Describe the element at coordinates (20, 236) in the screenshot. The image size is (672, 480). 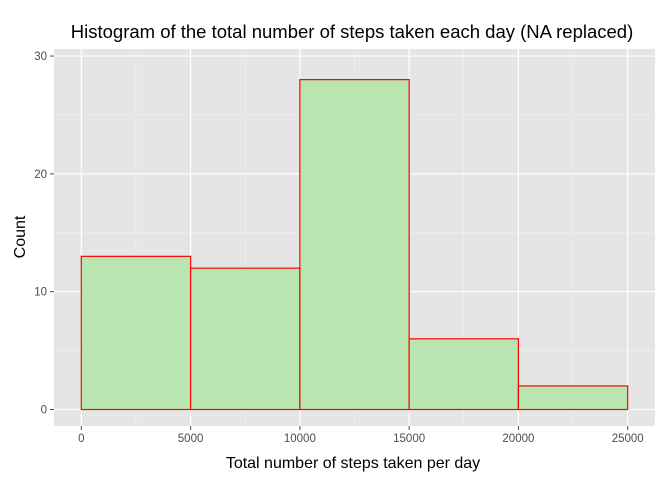
I see `y-axis-title: Count` at that location.